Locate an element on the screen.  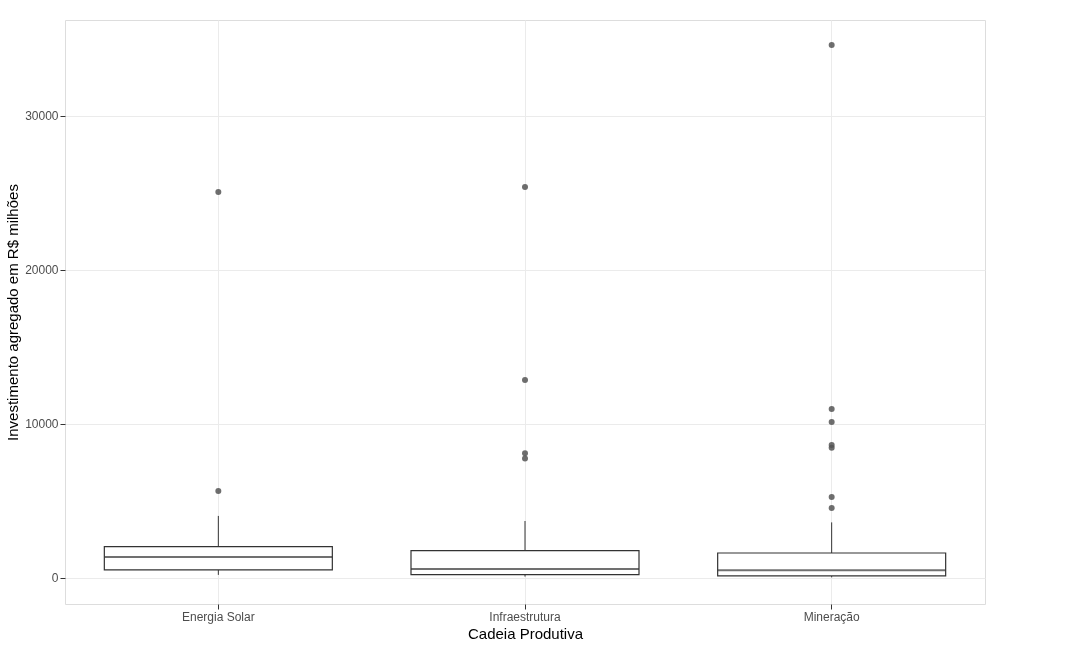
y-tick-label: 10000 is located at coordinates (42, 424).